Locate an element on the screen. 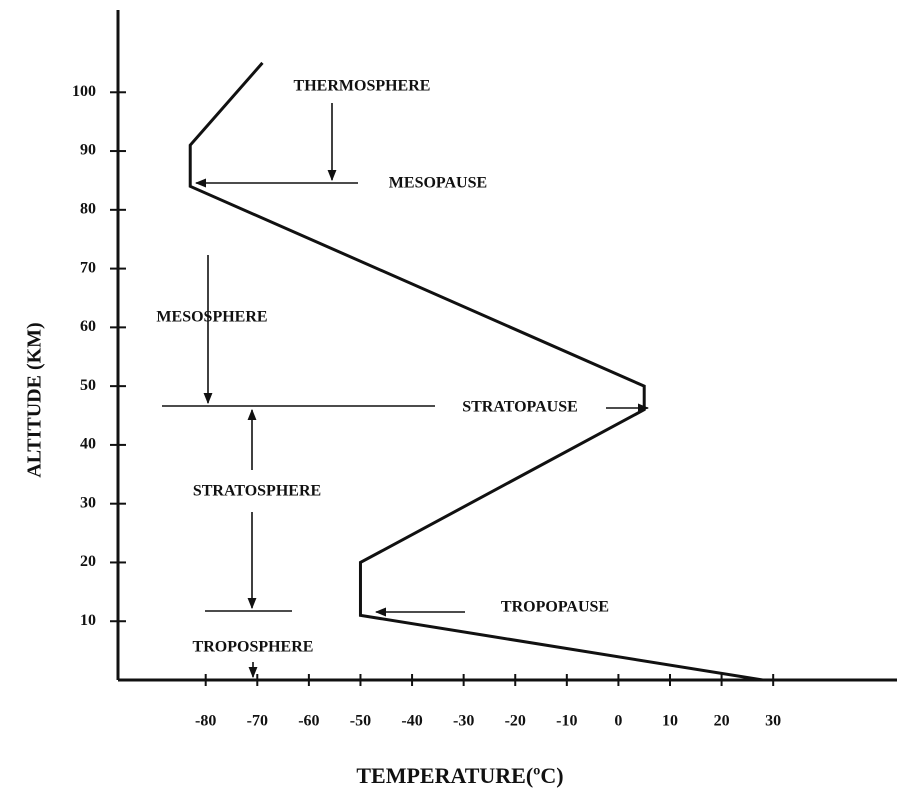 The height and width of the screenshot is (803, 897). y-tick-label: 40 is located at coordinates (88, 444).